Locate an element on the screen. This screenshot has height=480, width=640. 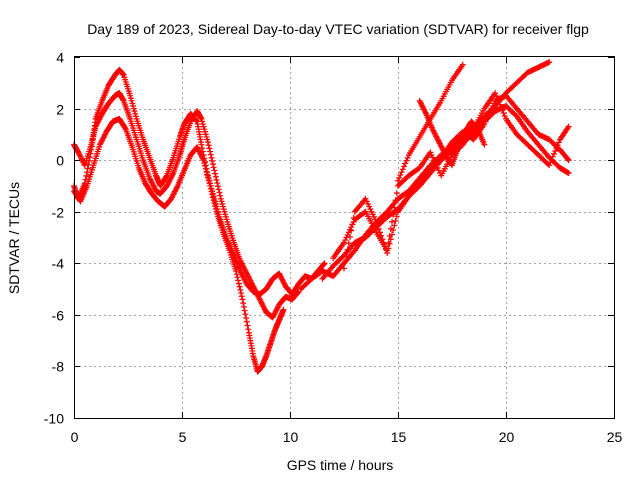
x-tick-label: 10 is located at coordinates (291, 437).